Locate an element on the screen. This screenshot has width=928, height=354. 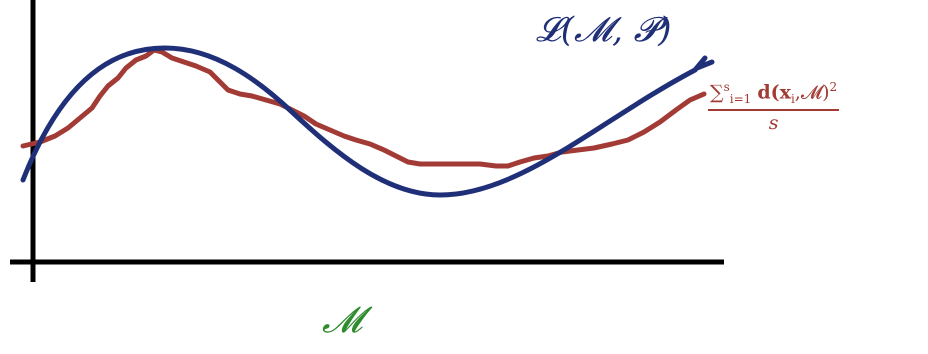
true-loss-label: 𝓛(𝓜, 𝓟) is located at coordinates (604, 30).